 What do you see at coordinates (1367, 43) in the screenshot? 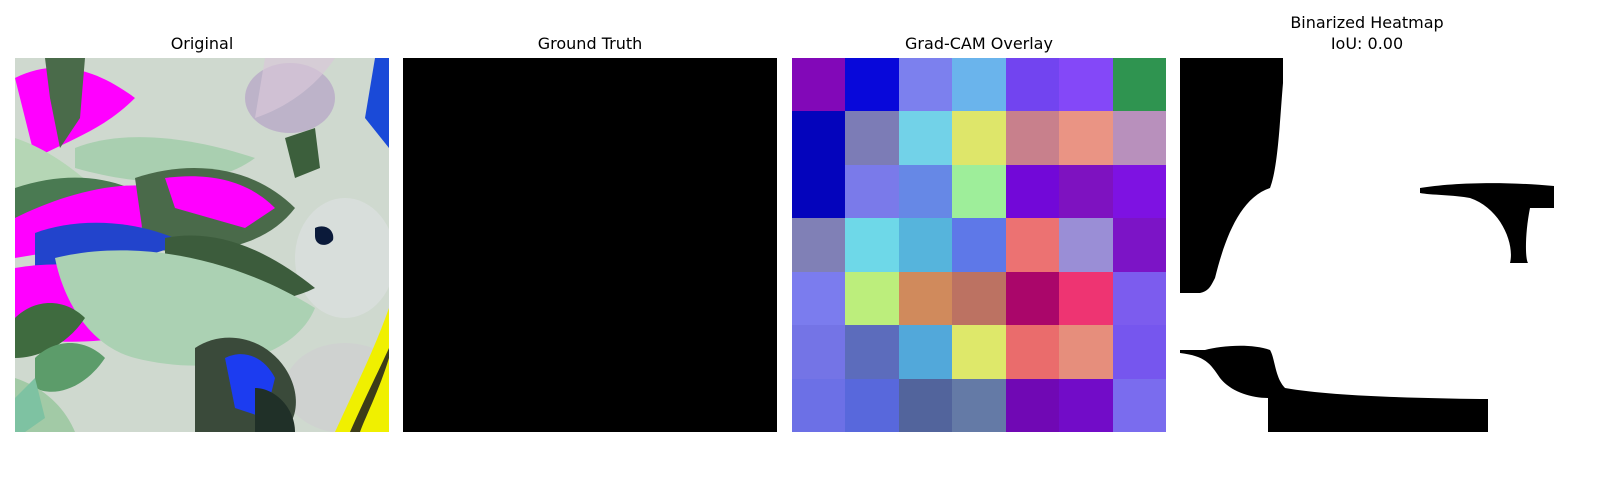
I see `iou-label: IoU: 0.00` at bounding box center [1367, 43].